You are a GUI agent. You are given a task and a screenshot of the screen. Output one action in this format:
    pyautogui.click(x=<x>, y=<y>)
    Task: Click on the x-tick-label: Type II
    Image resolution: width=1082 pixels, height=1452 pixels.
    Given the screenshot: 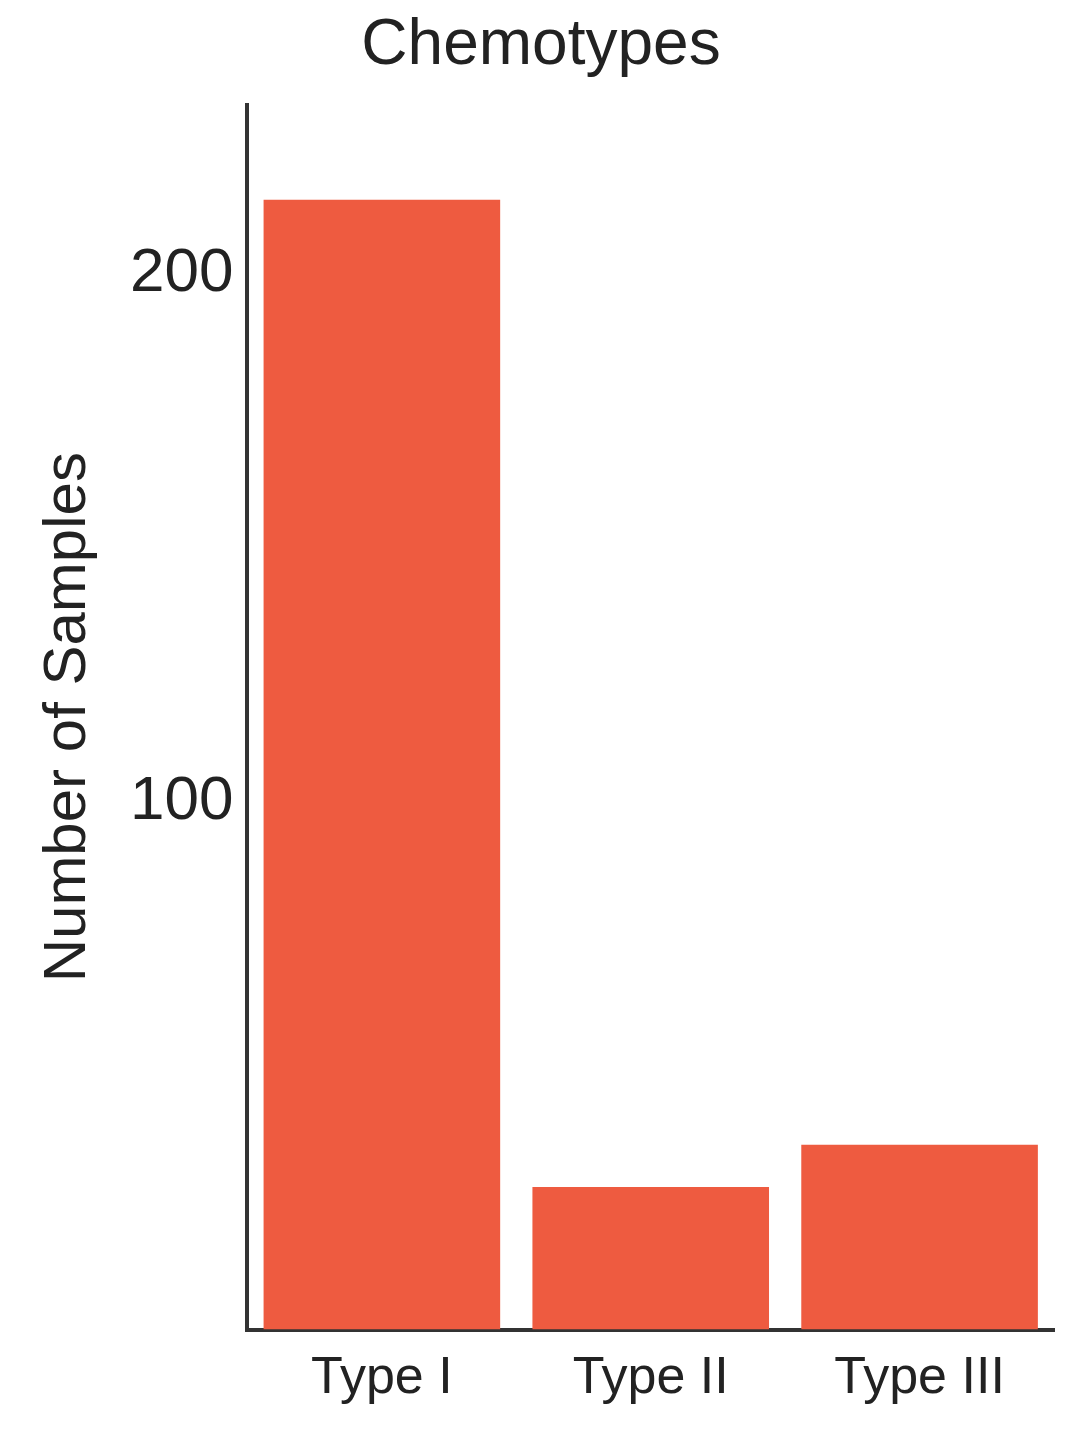 What is the action you would take?
    pyautogui.click(x=650, y=1375)
    